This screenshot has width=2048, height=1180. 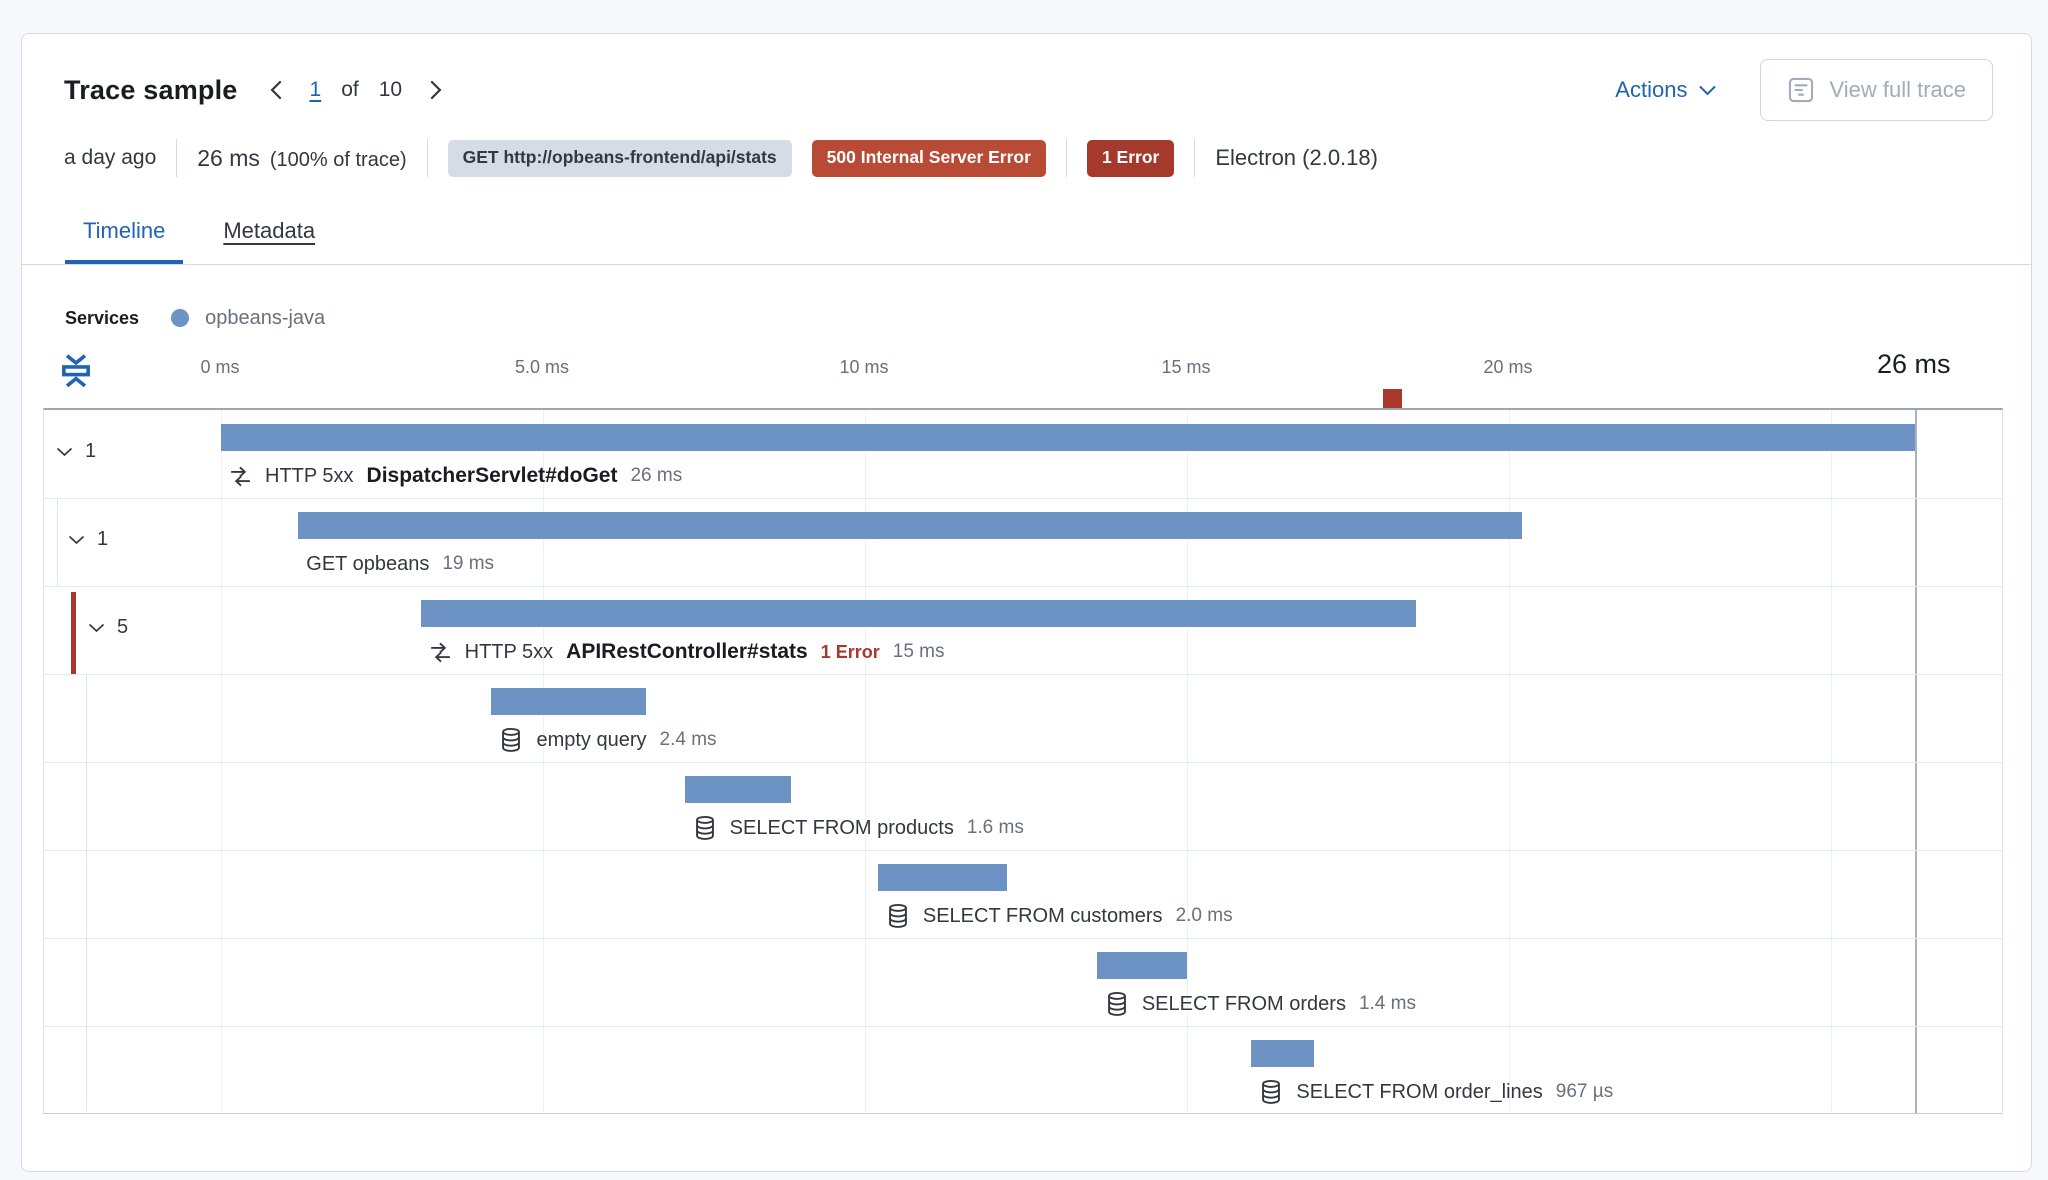 What do you see at coordinates (1023, 894) in the screenshot?
I see `waterfall-row: SELECT FROM customers 2.0 ms` at bounding box center [1023, 894].